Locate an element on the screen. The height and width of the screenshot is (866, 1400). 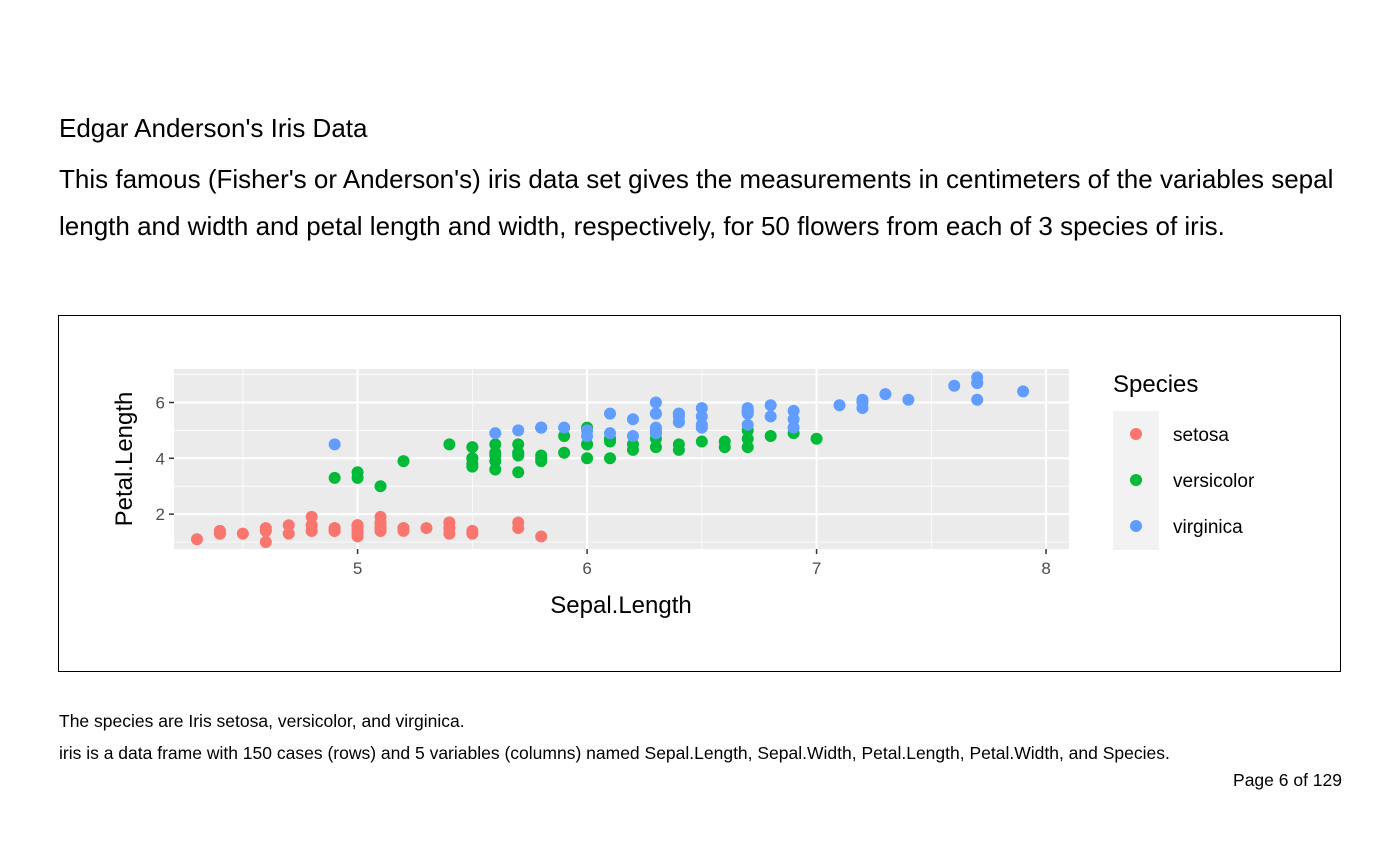
data-points is located at coordinates (610, 460).